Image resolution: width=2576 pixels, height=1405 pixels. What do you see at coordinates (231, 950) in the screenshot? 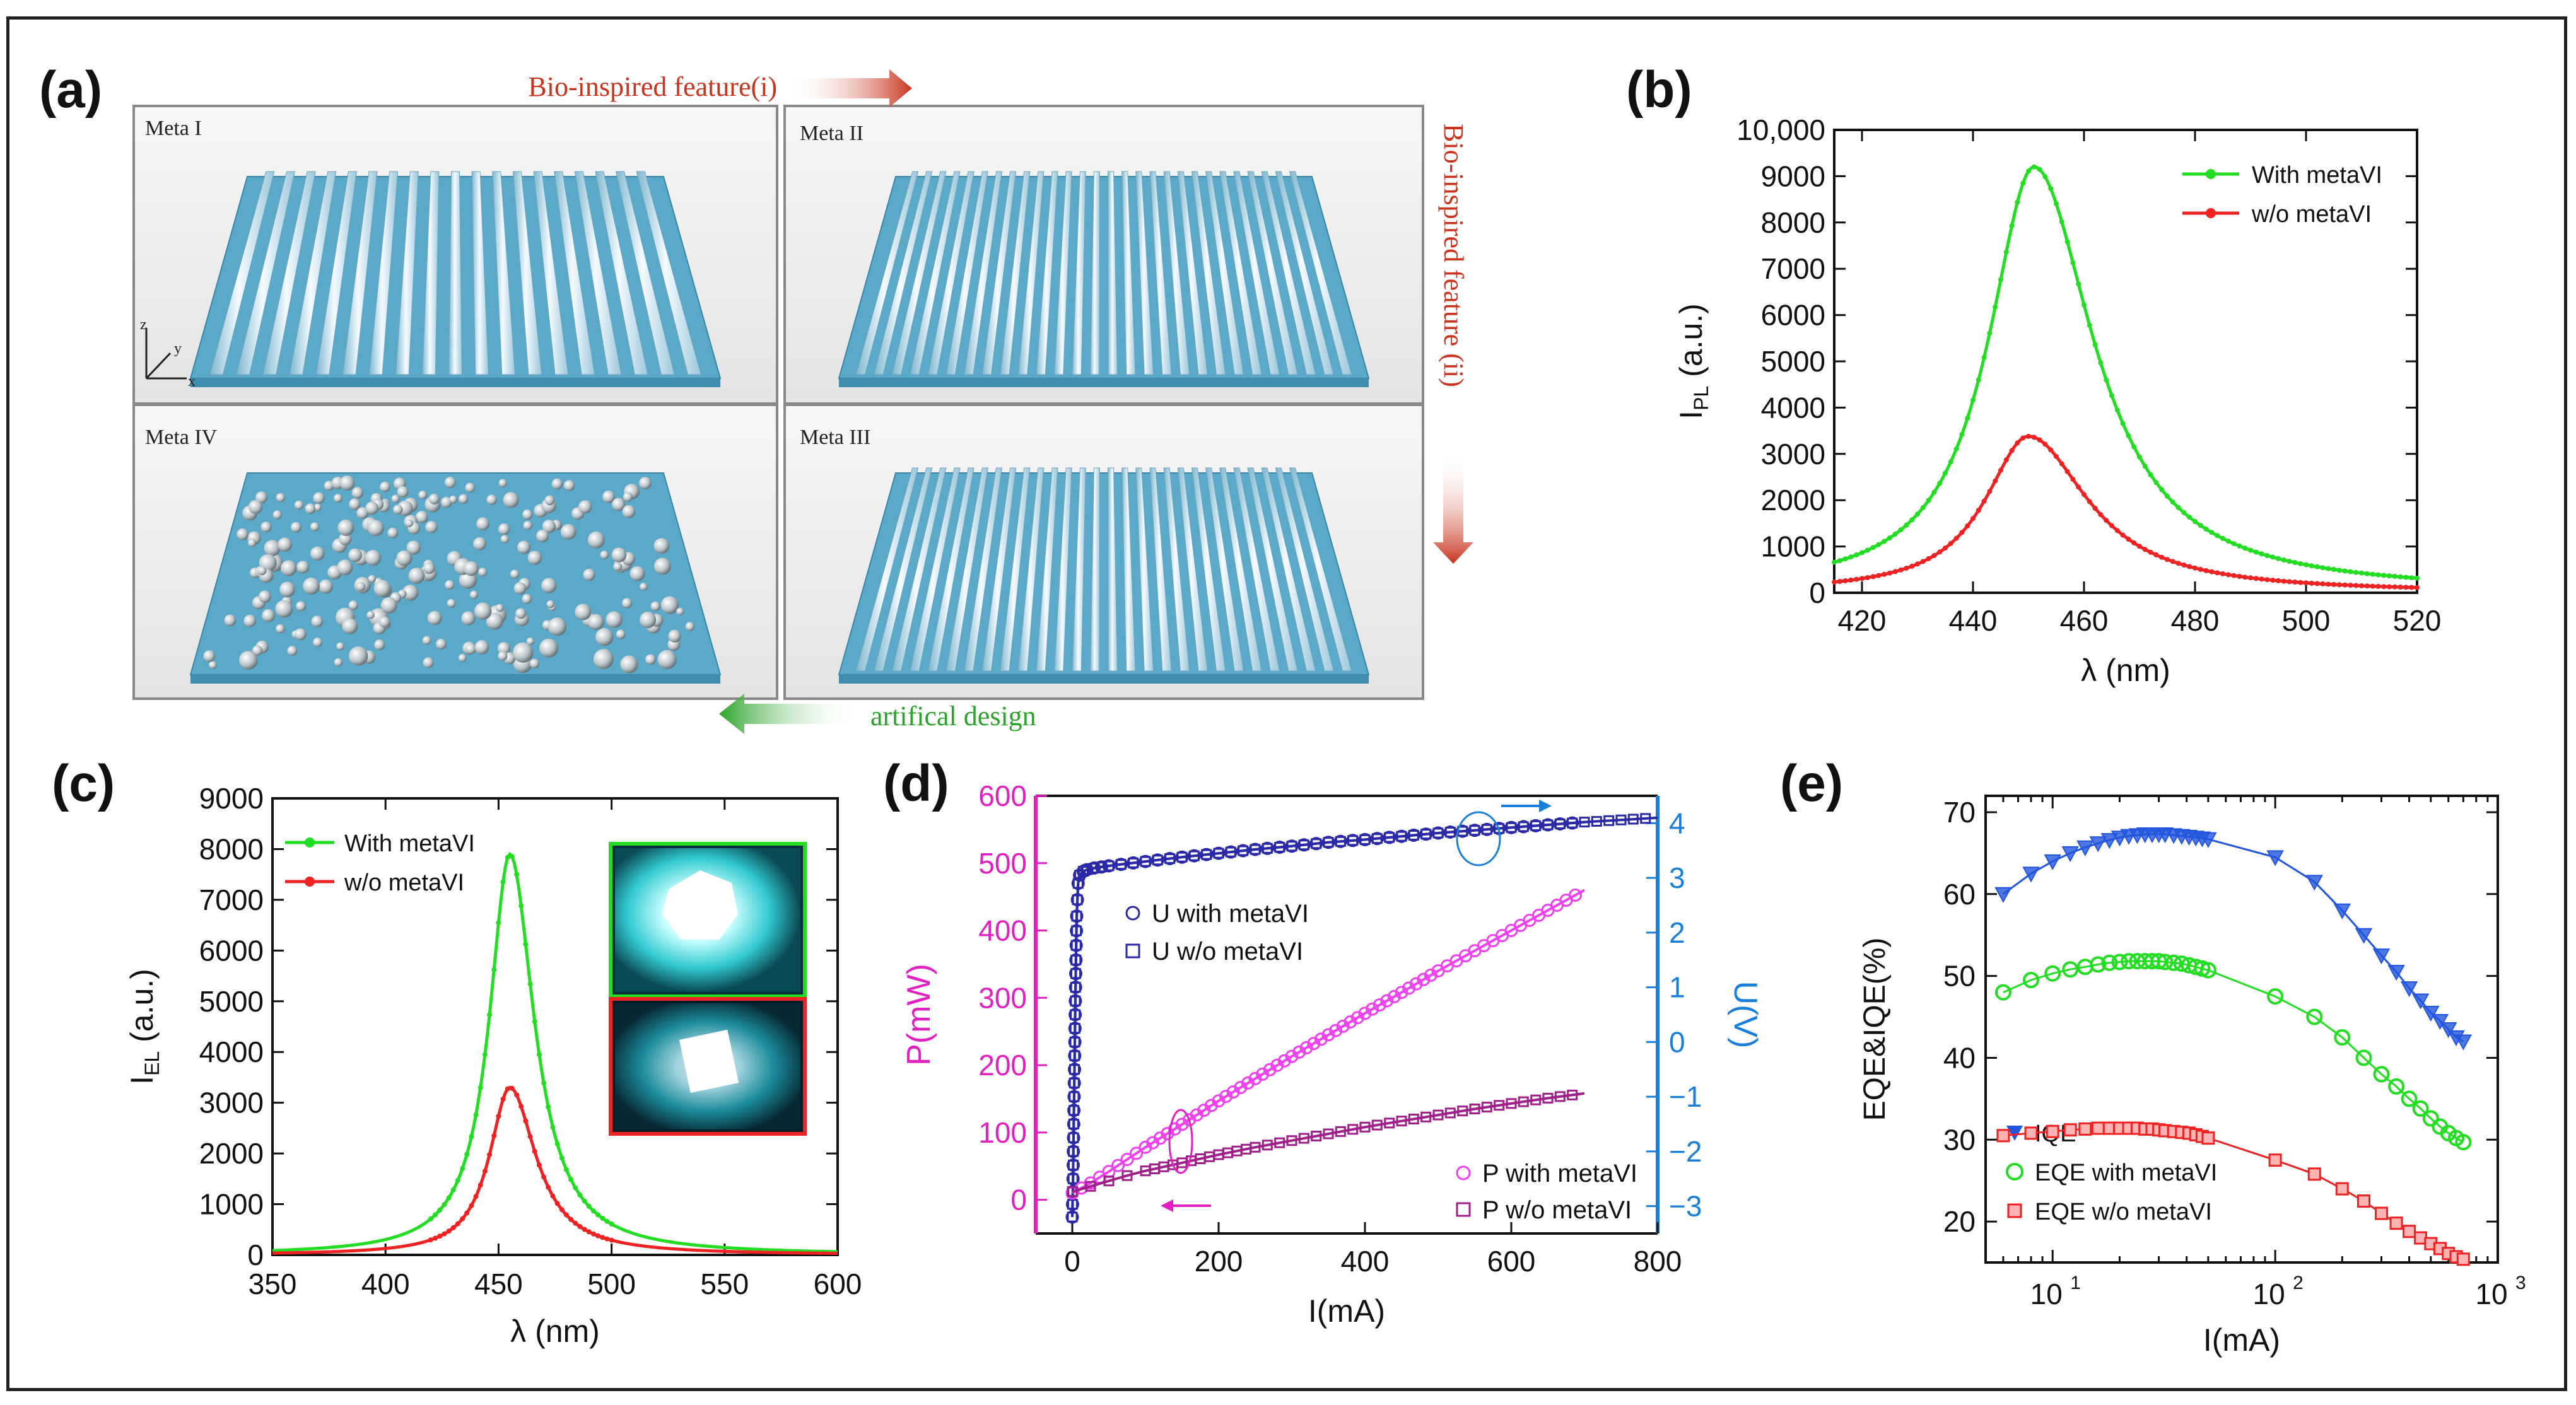
I see `y-tick-label: 6000` at bounding box center [231, 950].